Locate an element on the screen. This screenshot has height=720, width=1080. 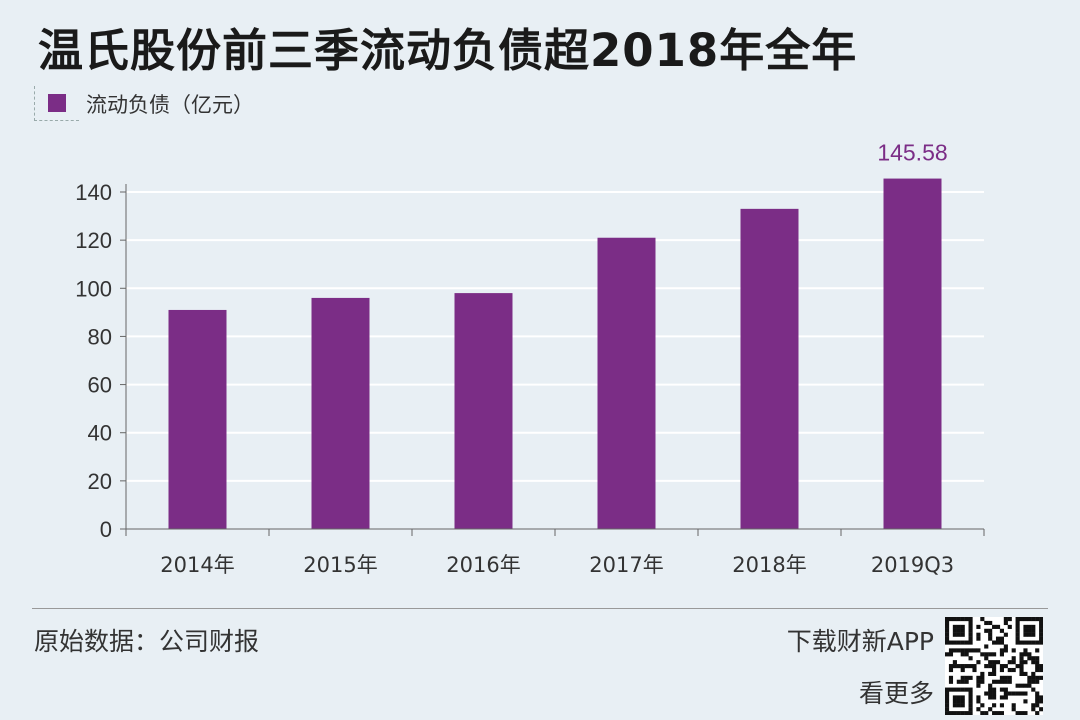
y-tick-label: 140 is located at coordinates (93, 192).